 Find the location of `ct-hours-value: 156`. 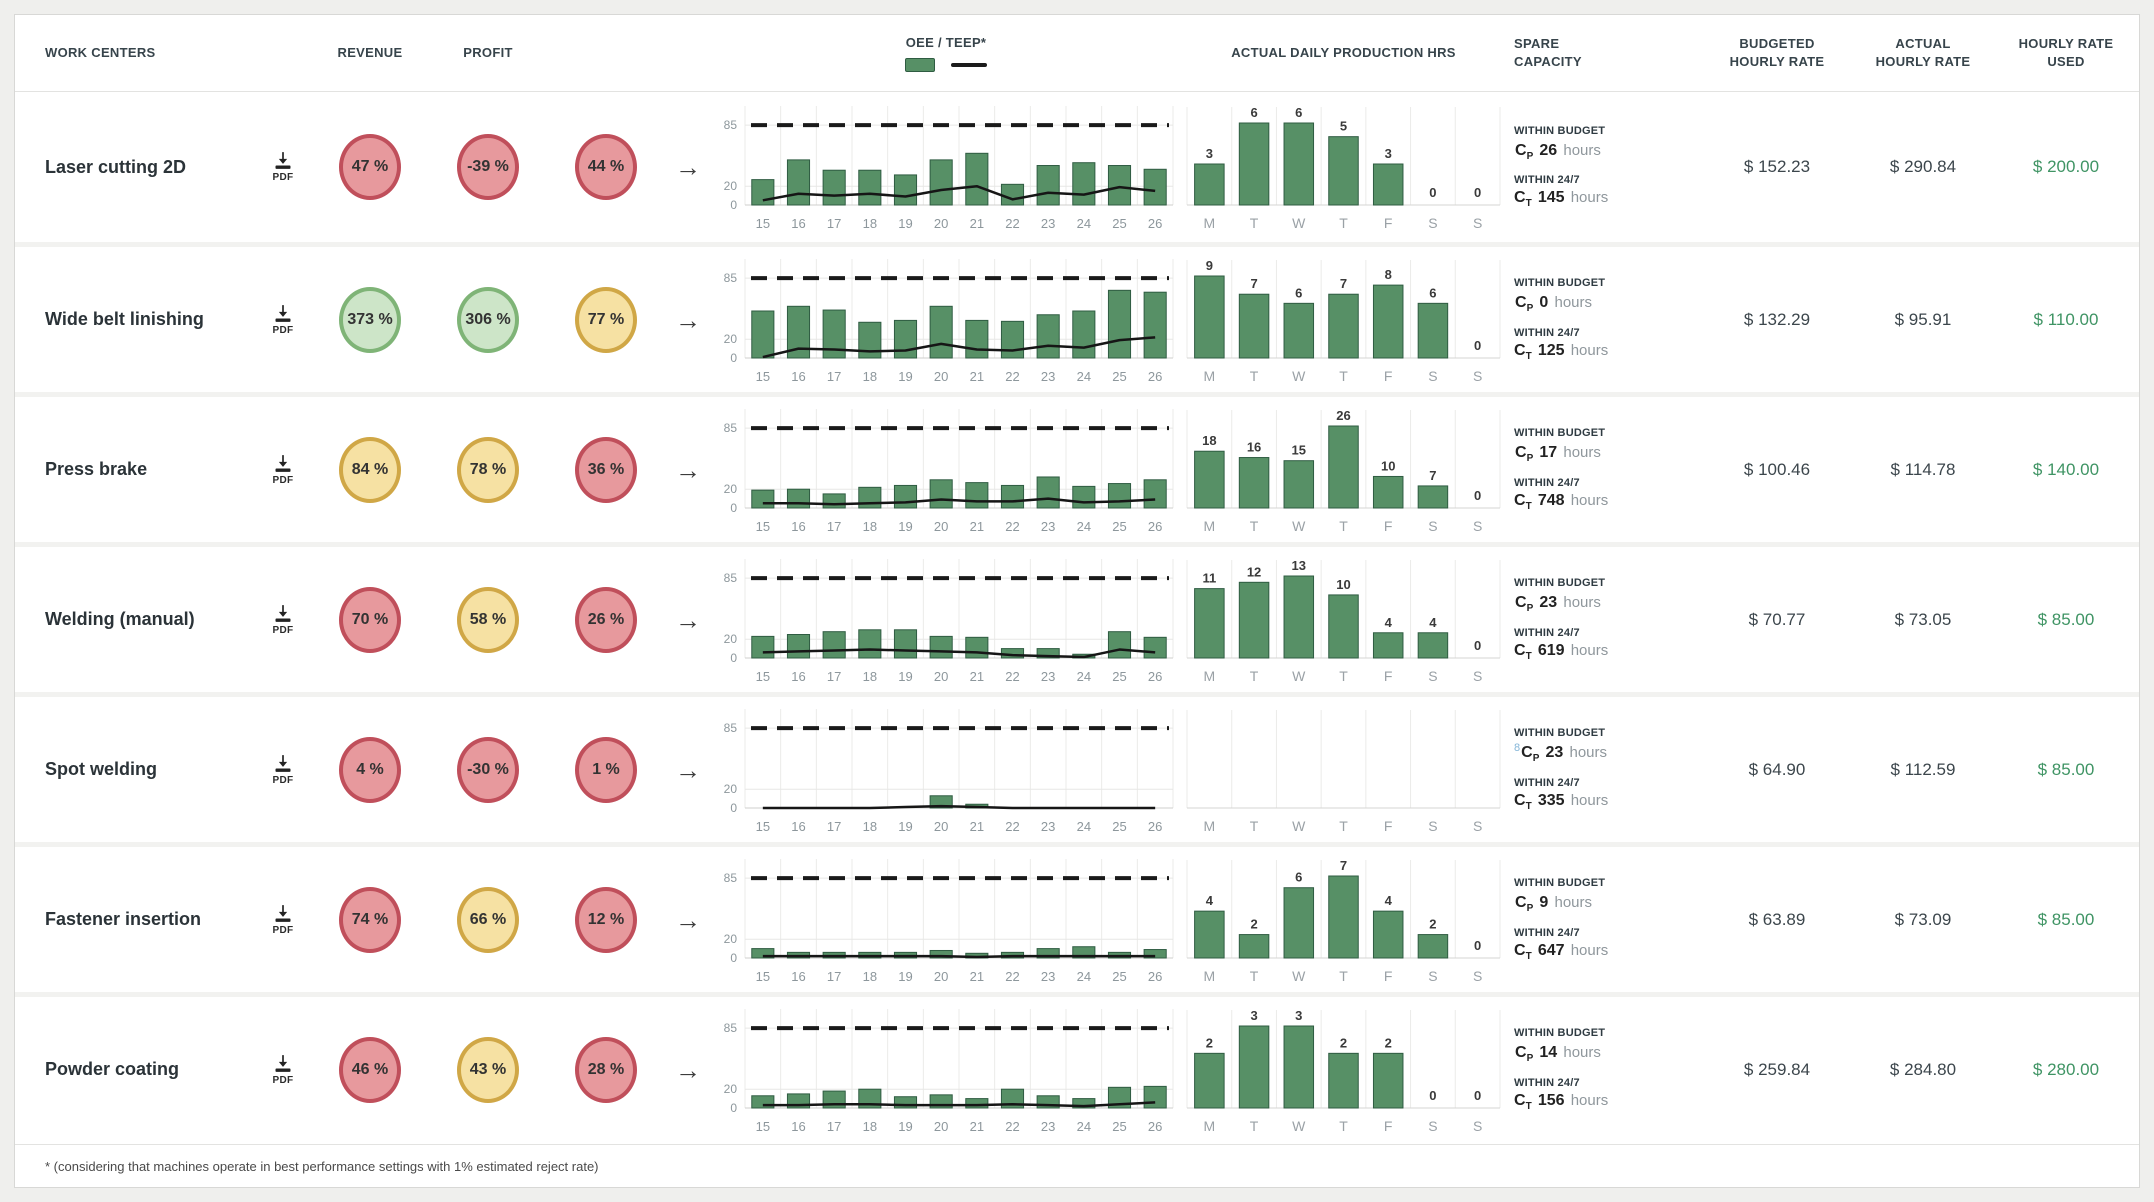

ct-hours-value: 156 is located at coordinates (1551, 1100).